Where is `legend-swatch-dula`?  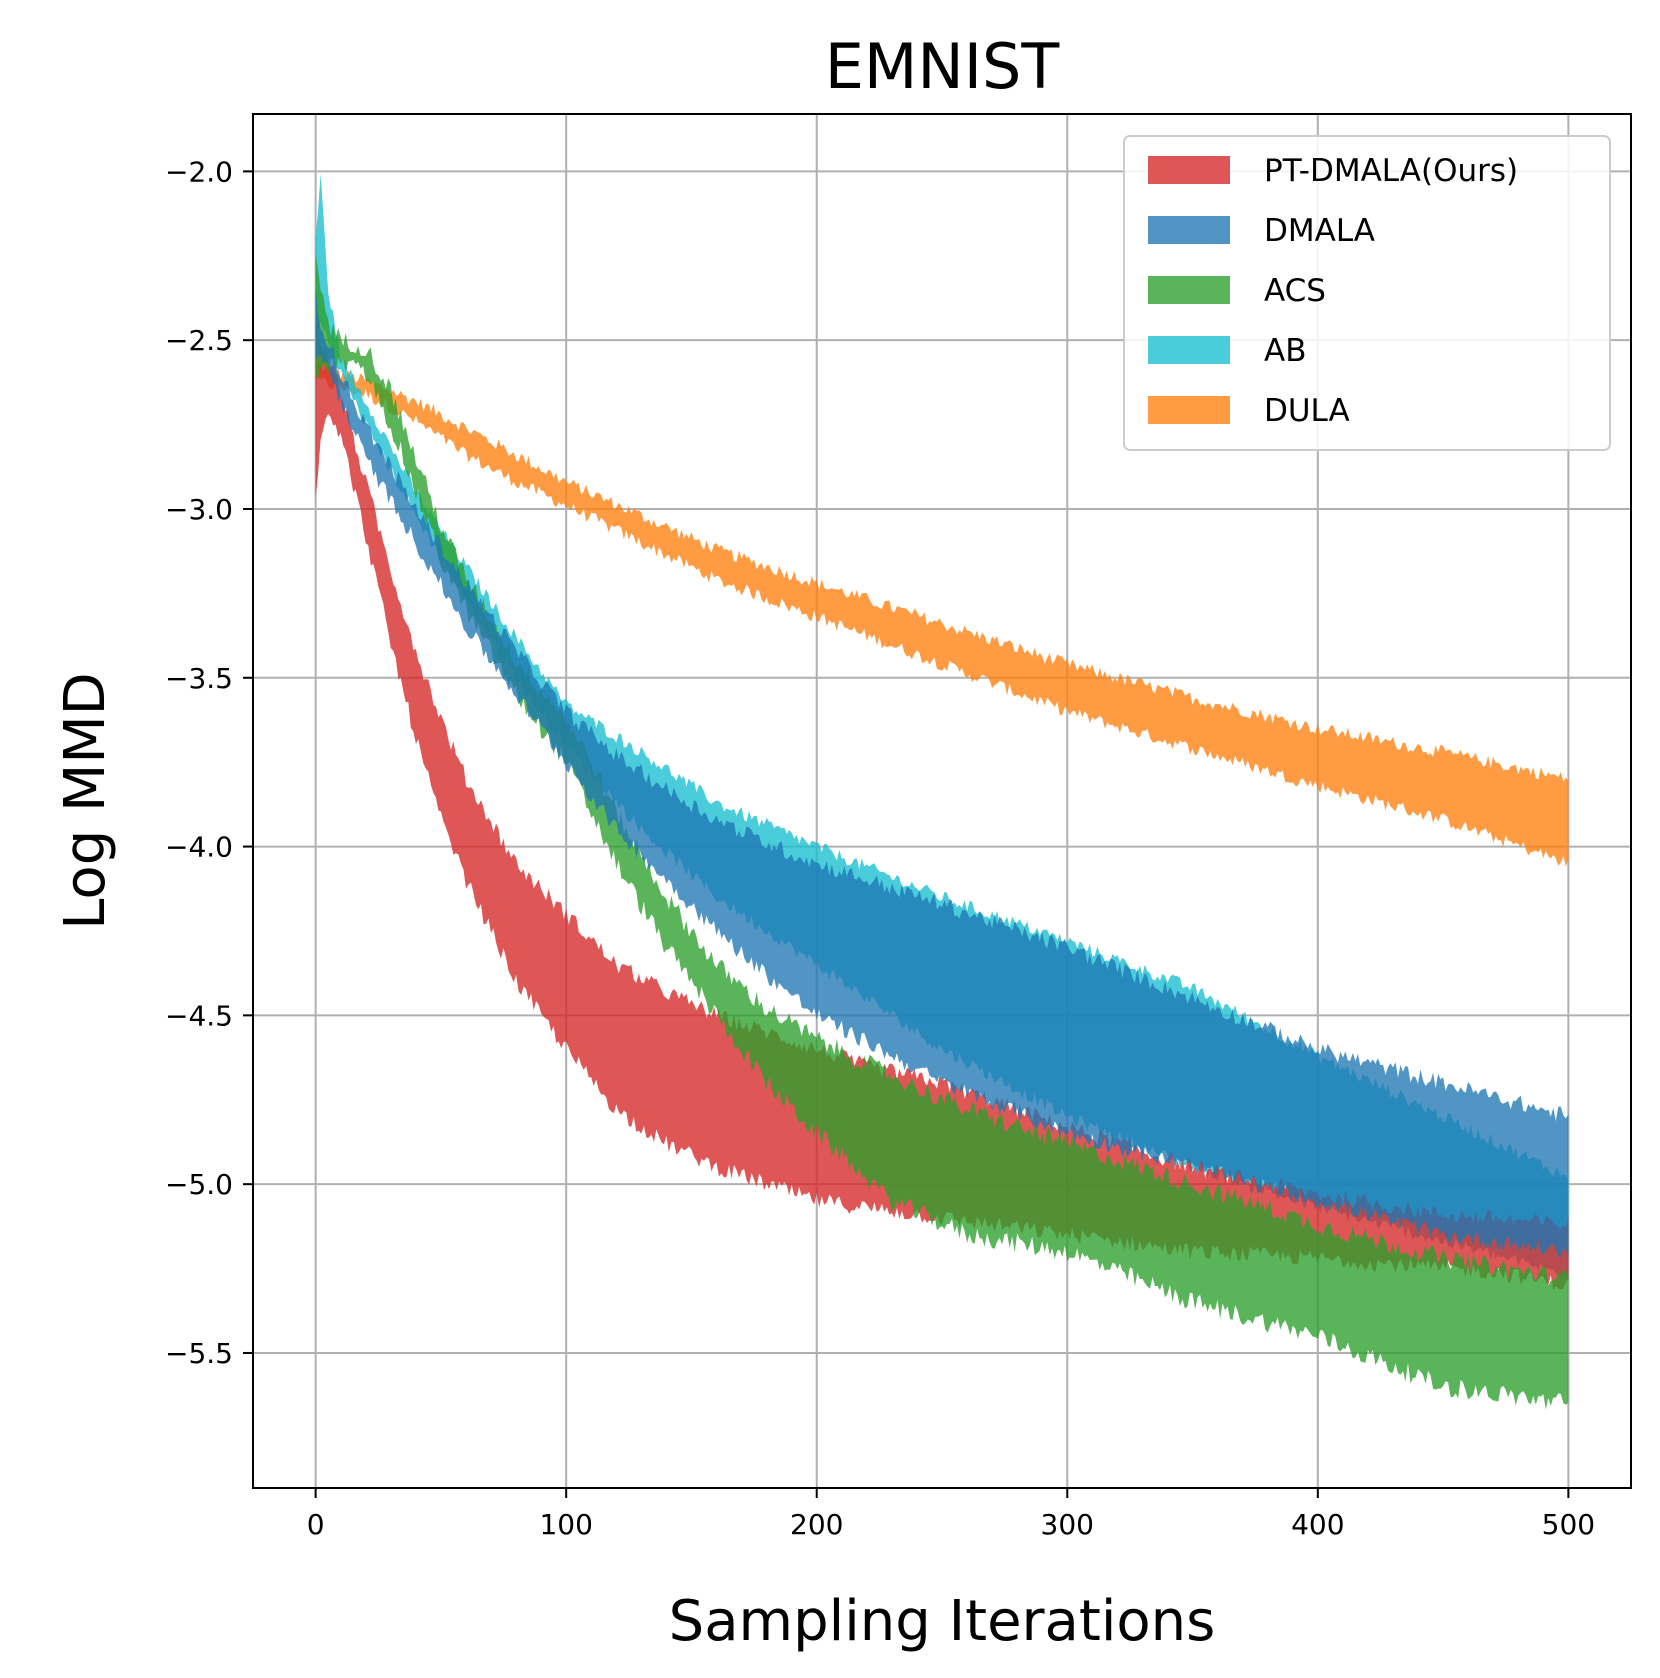 legend-swatch-dula is located at coordinates (1189, 410).